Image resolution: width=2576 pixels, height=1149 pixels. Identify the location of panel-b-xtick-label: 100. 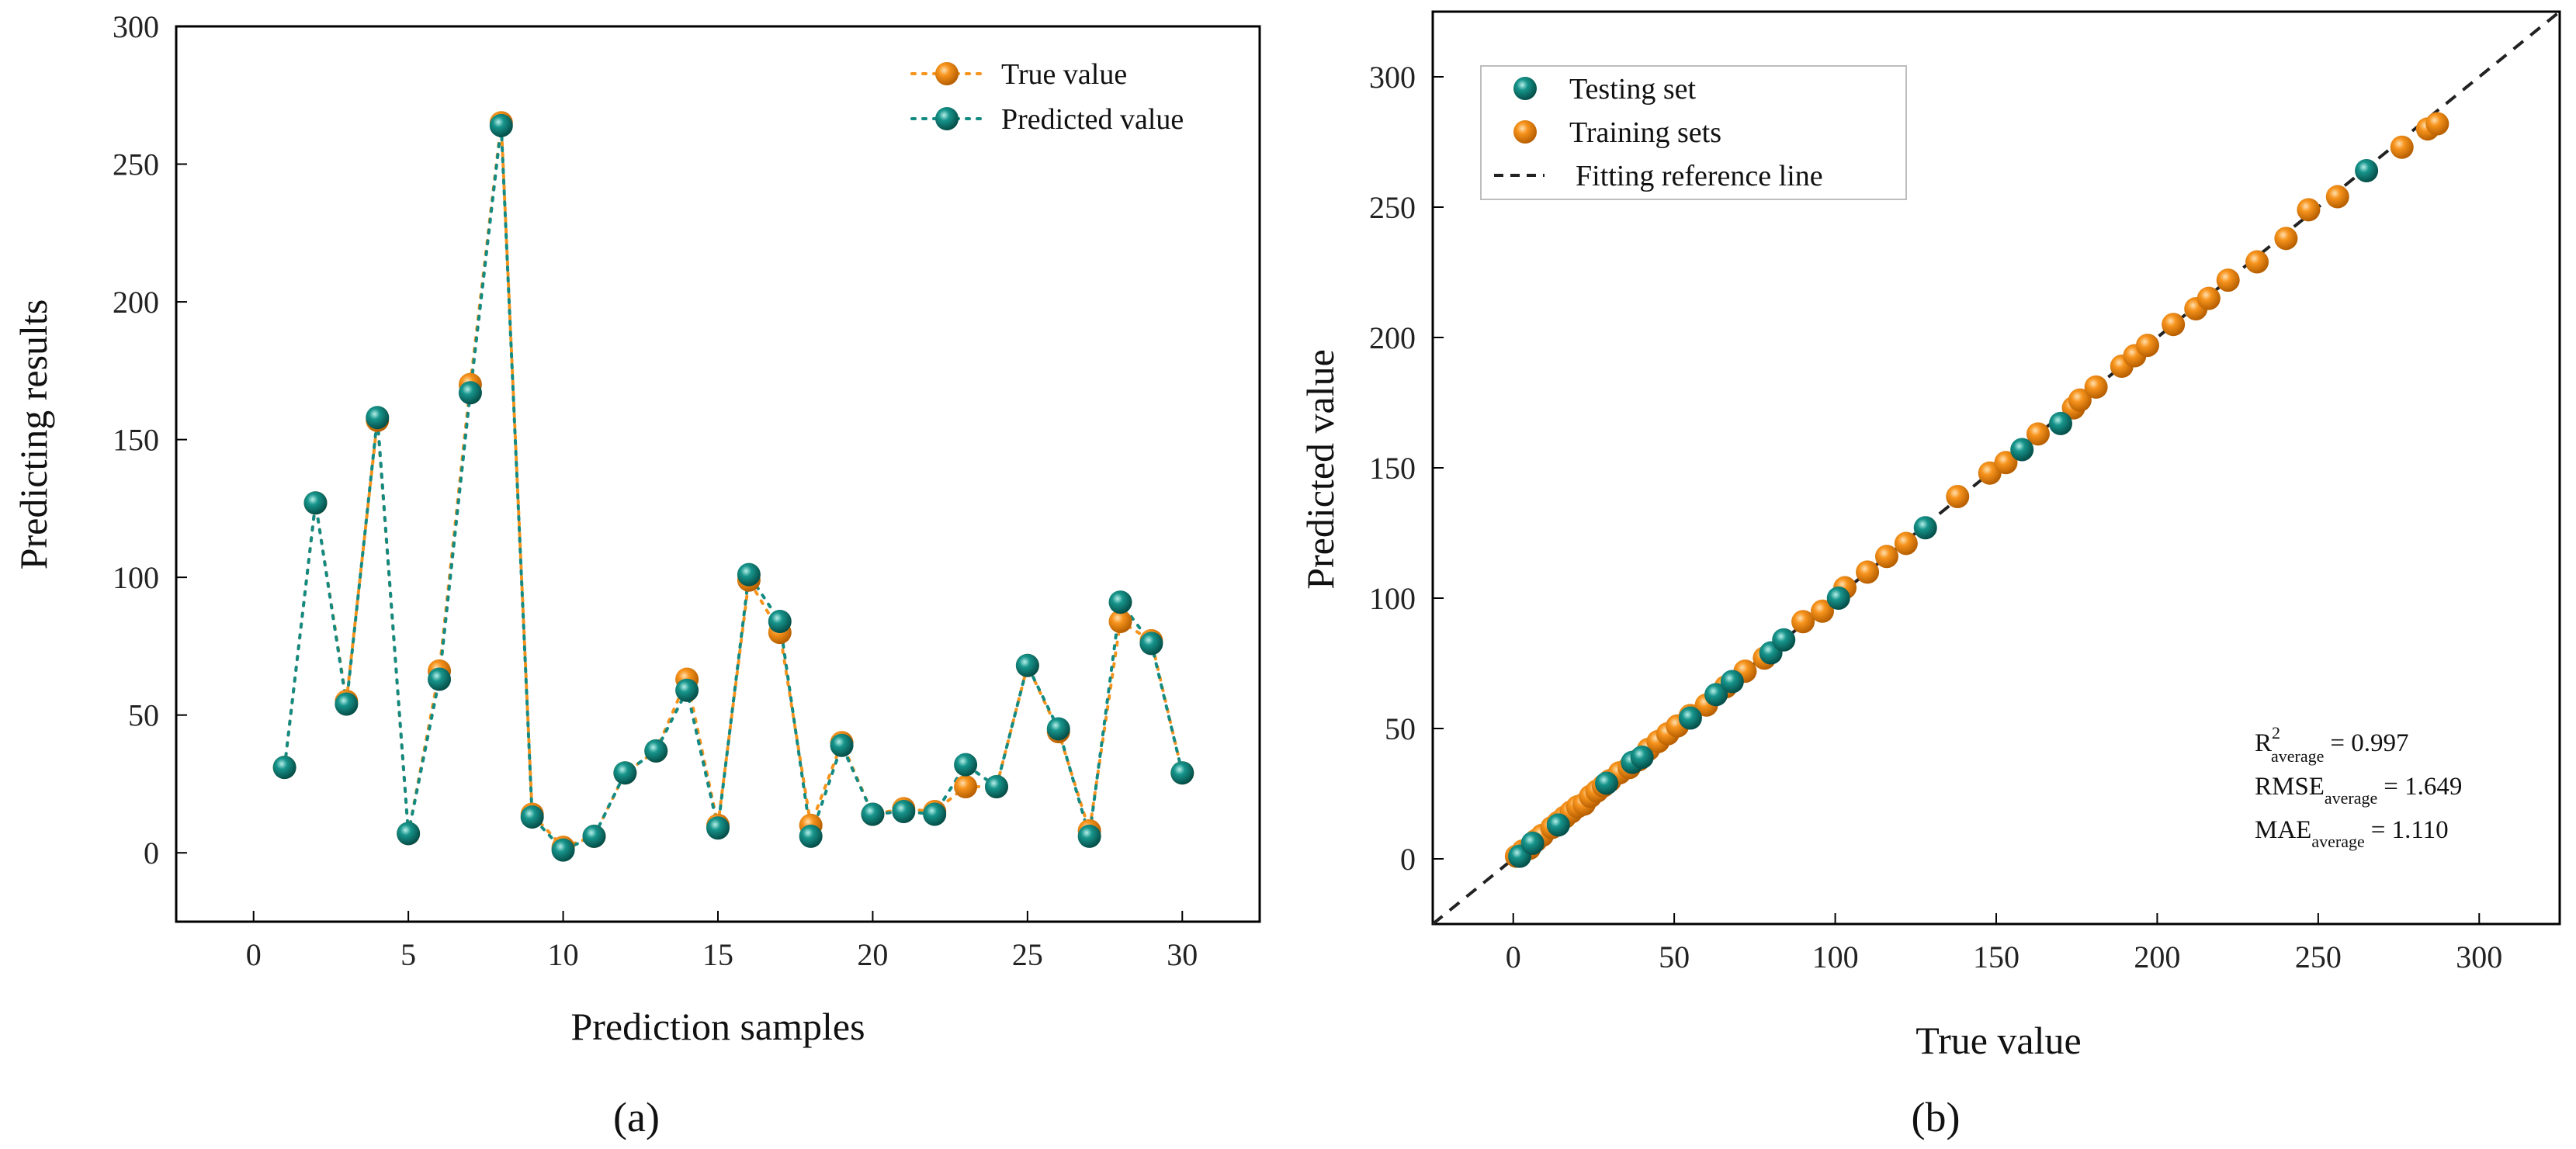
(1835, 957).